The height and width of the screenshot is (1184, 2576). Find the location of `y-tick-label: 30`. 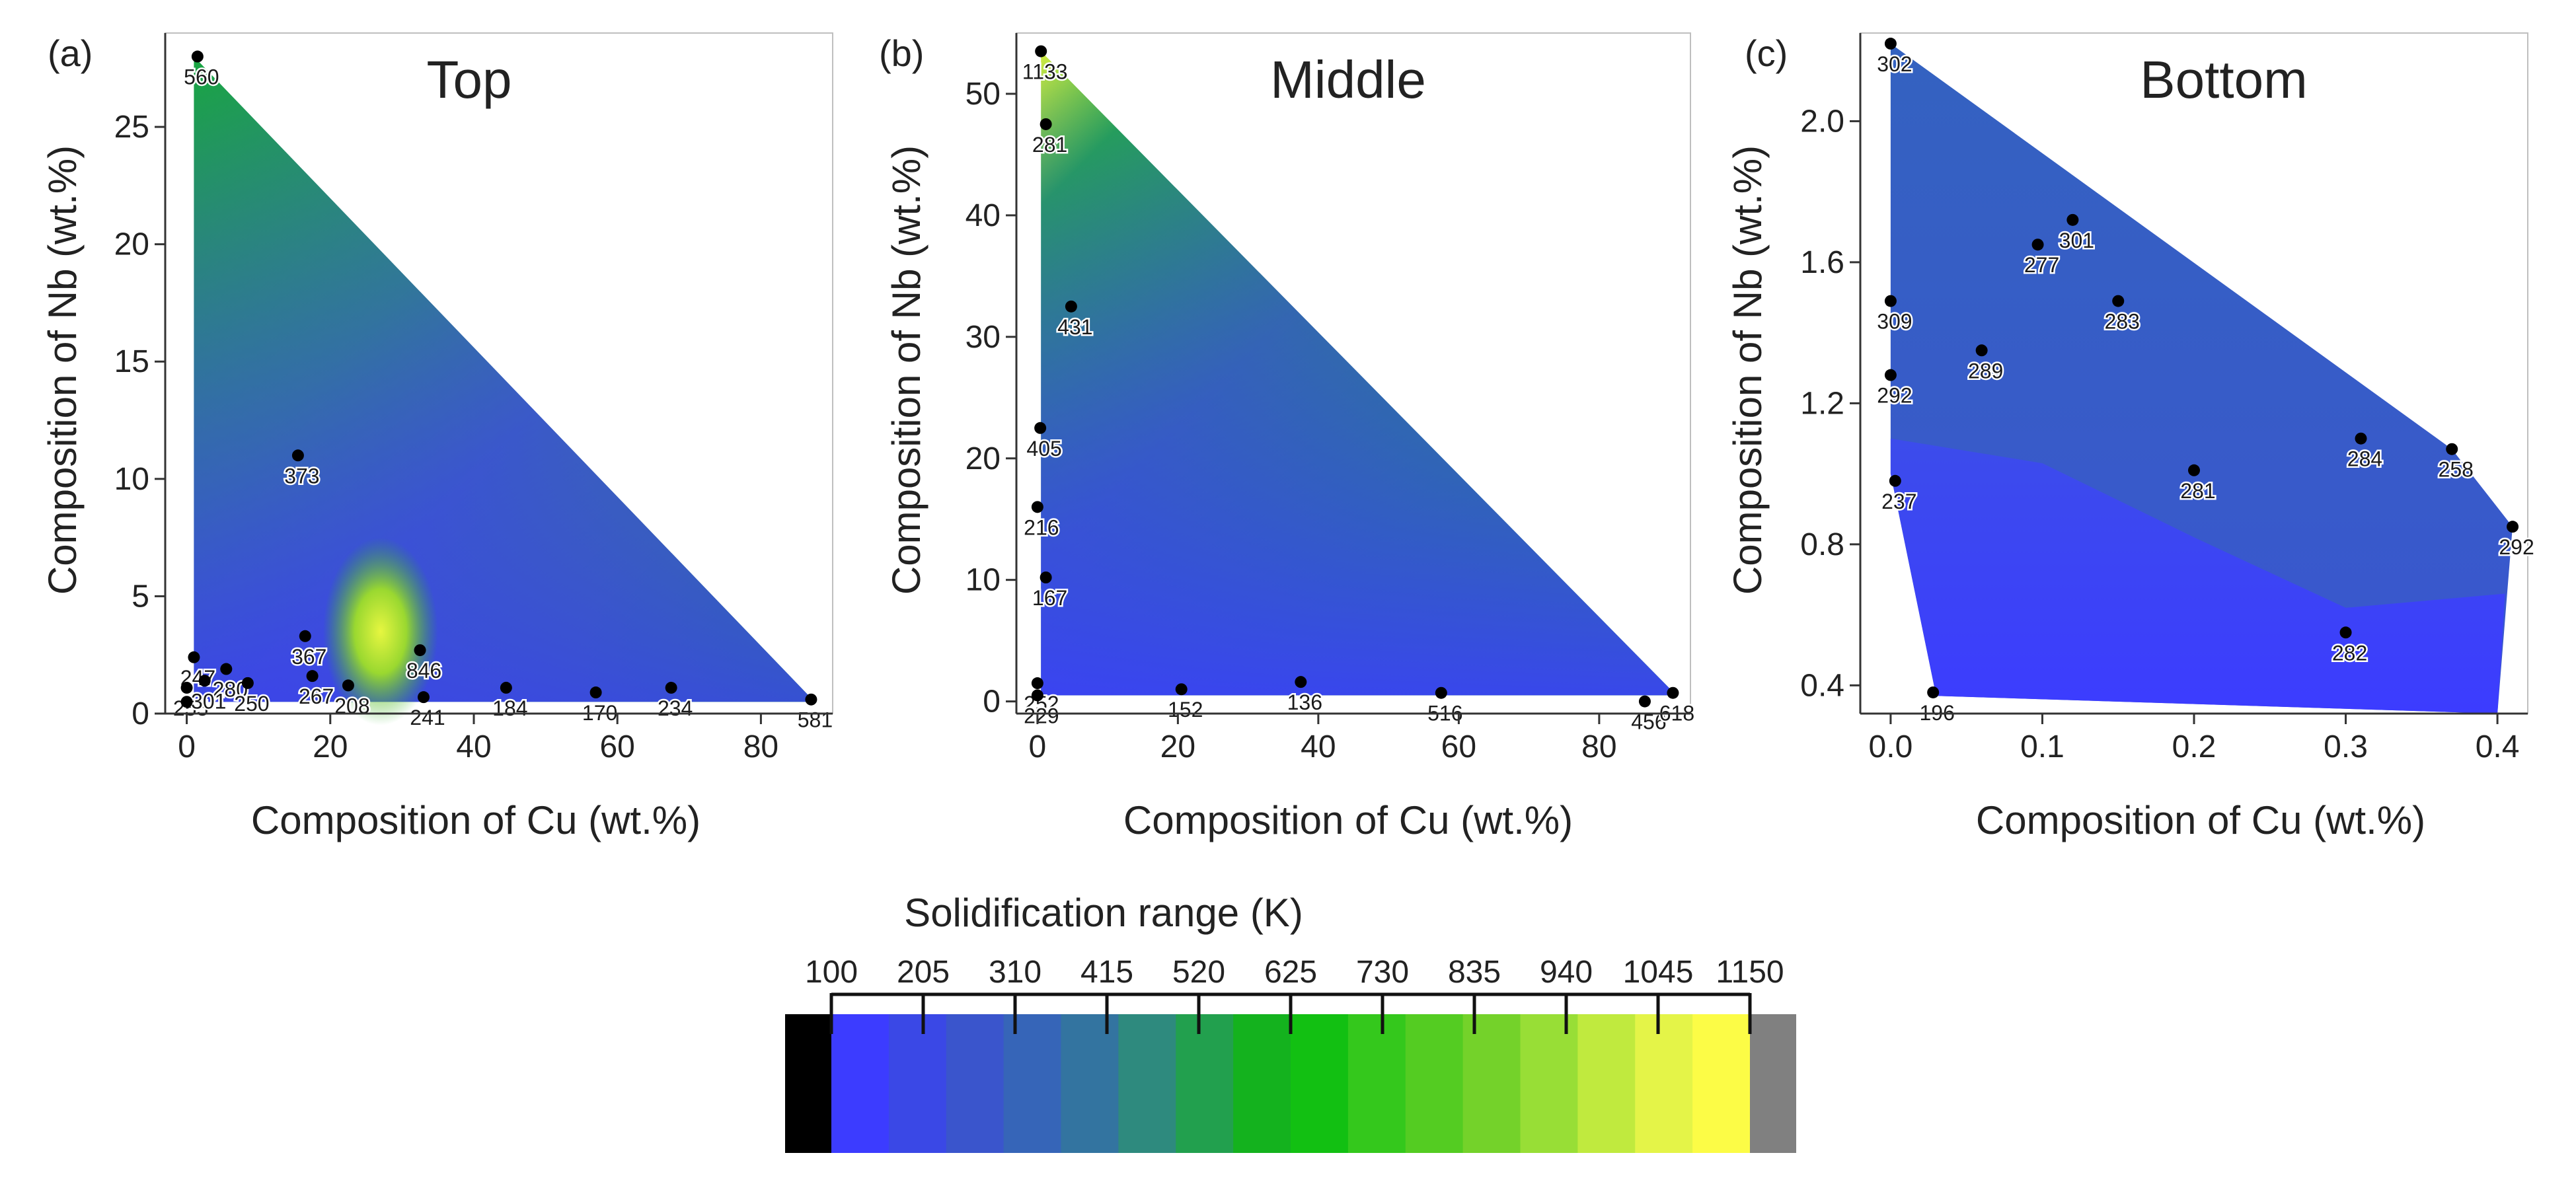

y-tick-label: 30 is located at coordinates (983, 337).